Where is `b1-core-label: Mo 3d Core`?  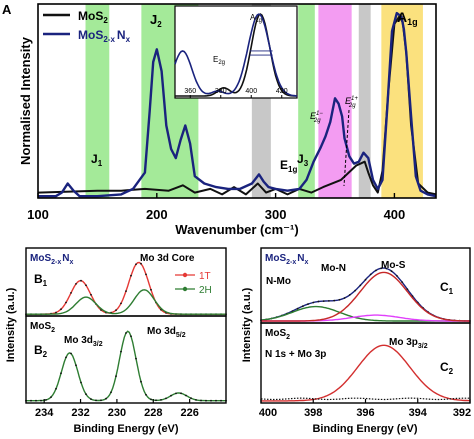
b1-core-label: Mo 3d Core is located at coordinates (167, 258).